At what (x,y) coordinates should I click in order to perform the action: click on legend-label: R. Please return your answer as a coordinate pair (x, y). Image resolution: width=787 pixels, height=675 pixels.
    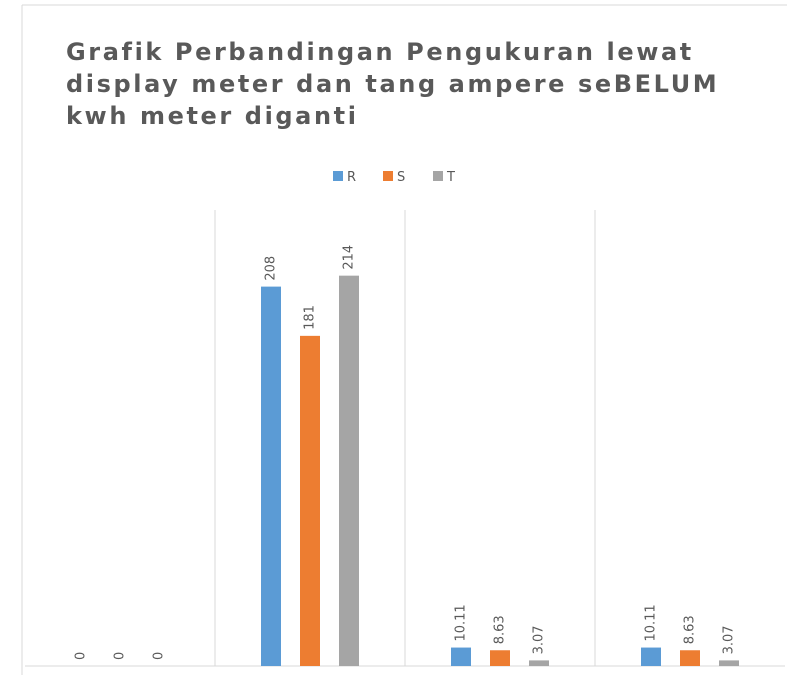
    Looking at the image, I should click on (351, 177).